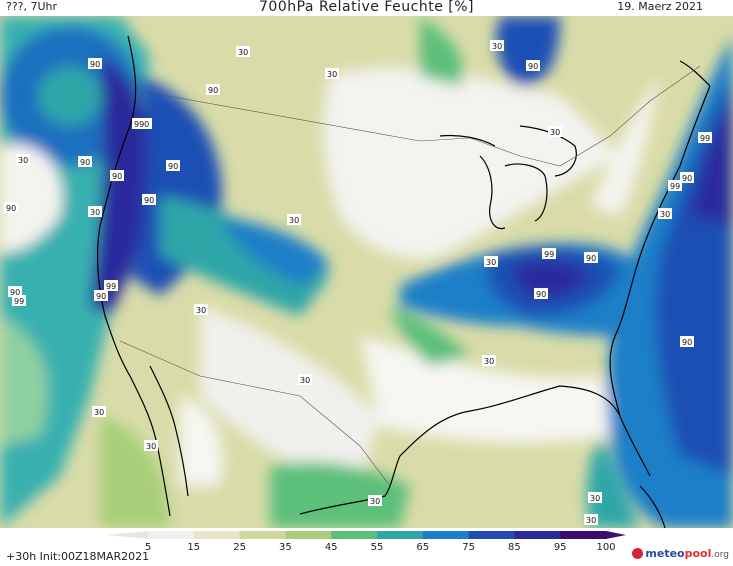 This screenshot has height=566, width=733. I want to click on legend-arrow-right, so click(616, 535).